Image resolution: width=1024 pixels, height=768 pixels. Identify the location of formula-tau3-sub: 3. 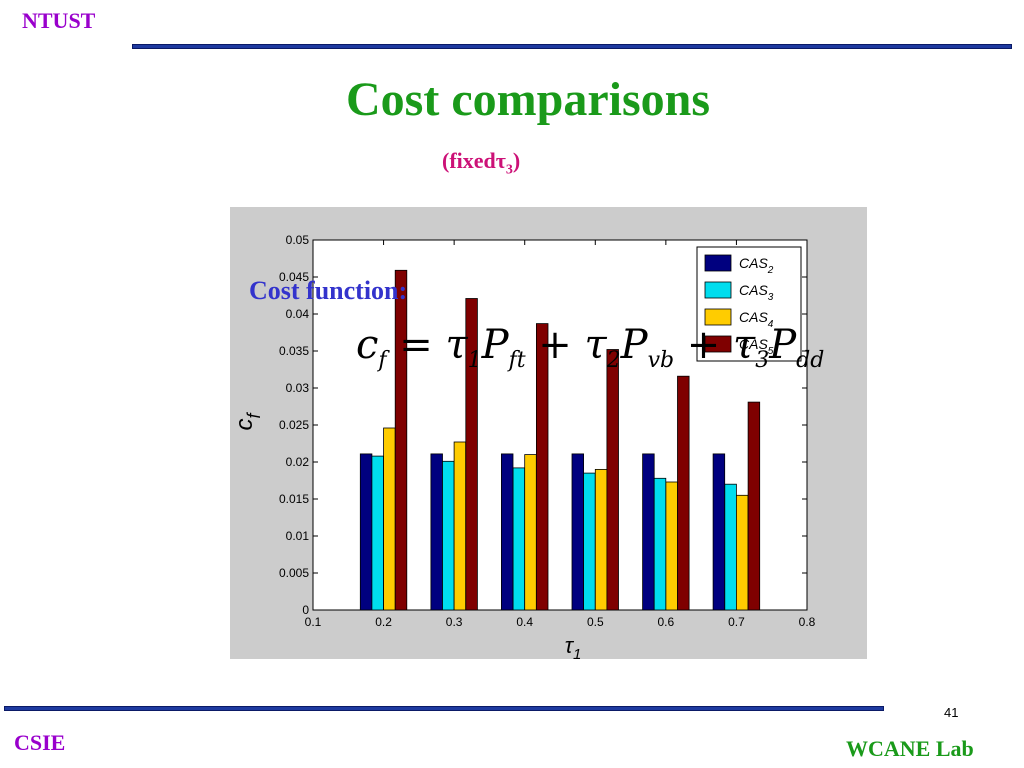
(762, 360).